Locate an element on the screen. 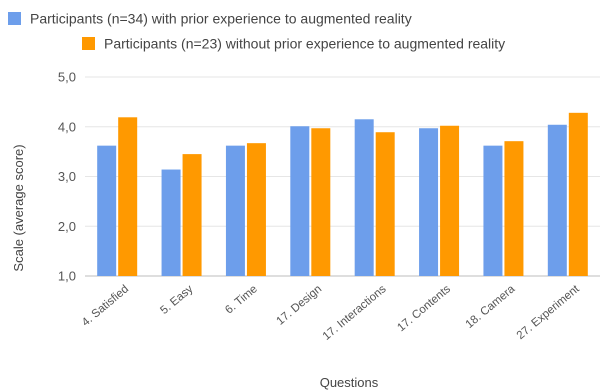 Image resolution: width=612 pixels, height=392 pixels. x-axis-title: Questions is located at coordinates (349, 382).